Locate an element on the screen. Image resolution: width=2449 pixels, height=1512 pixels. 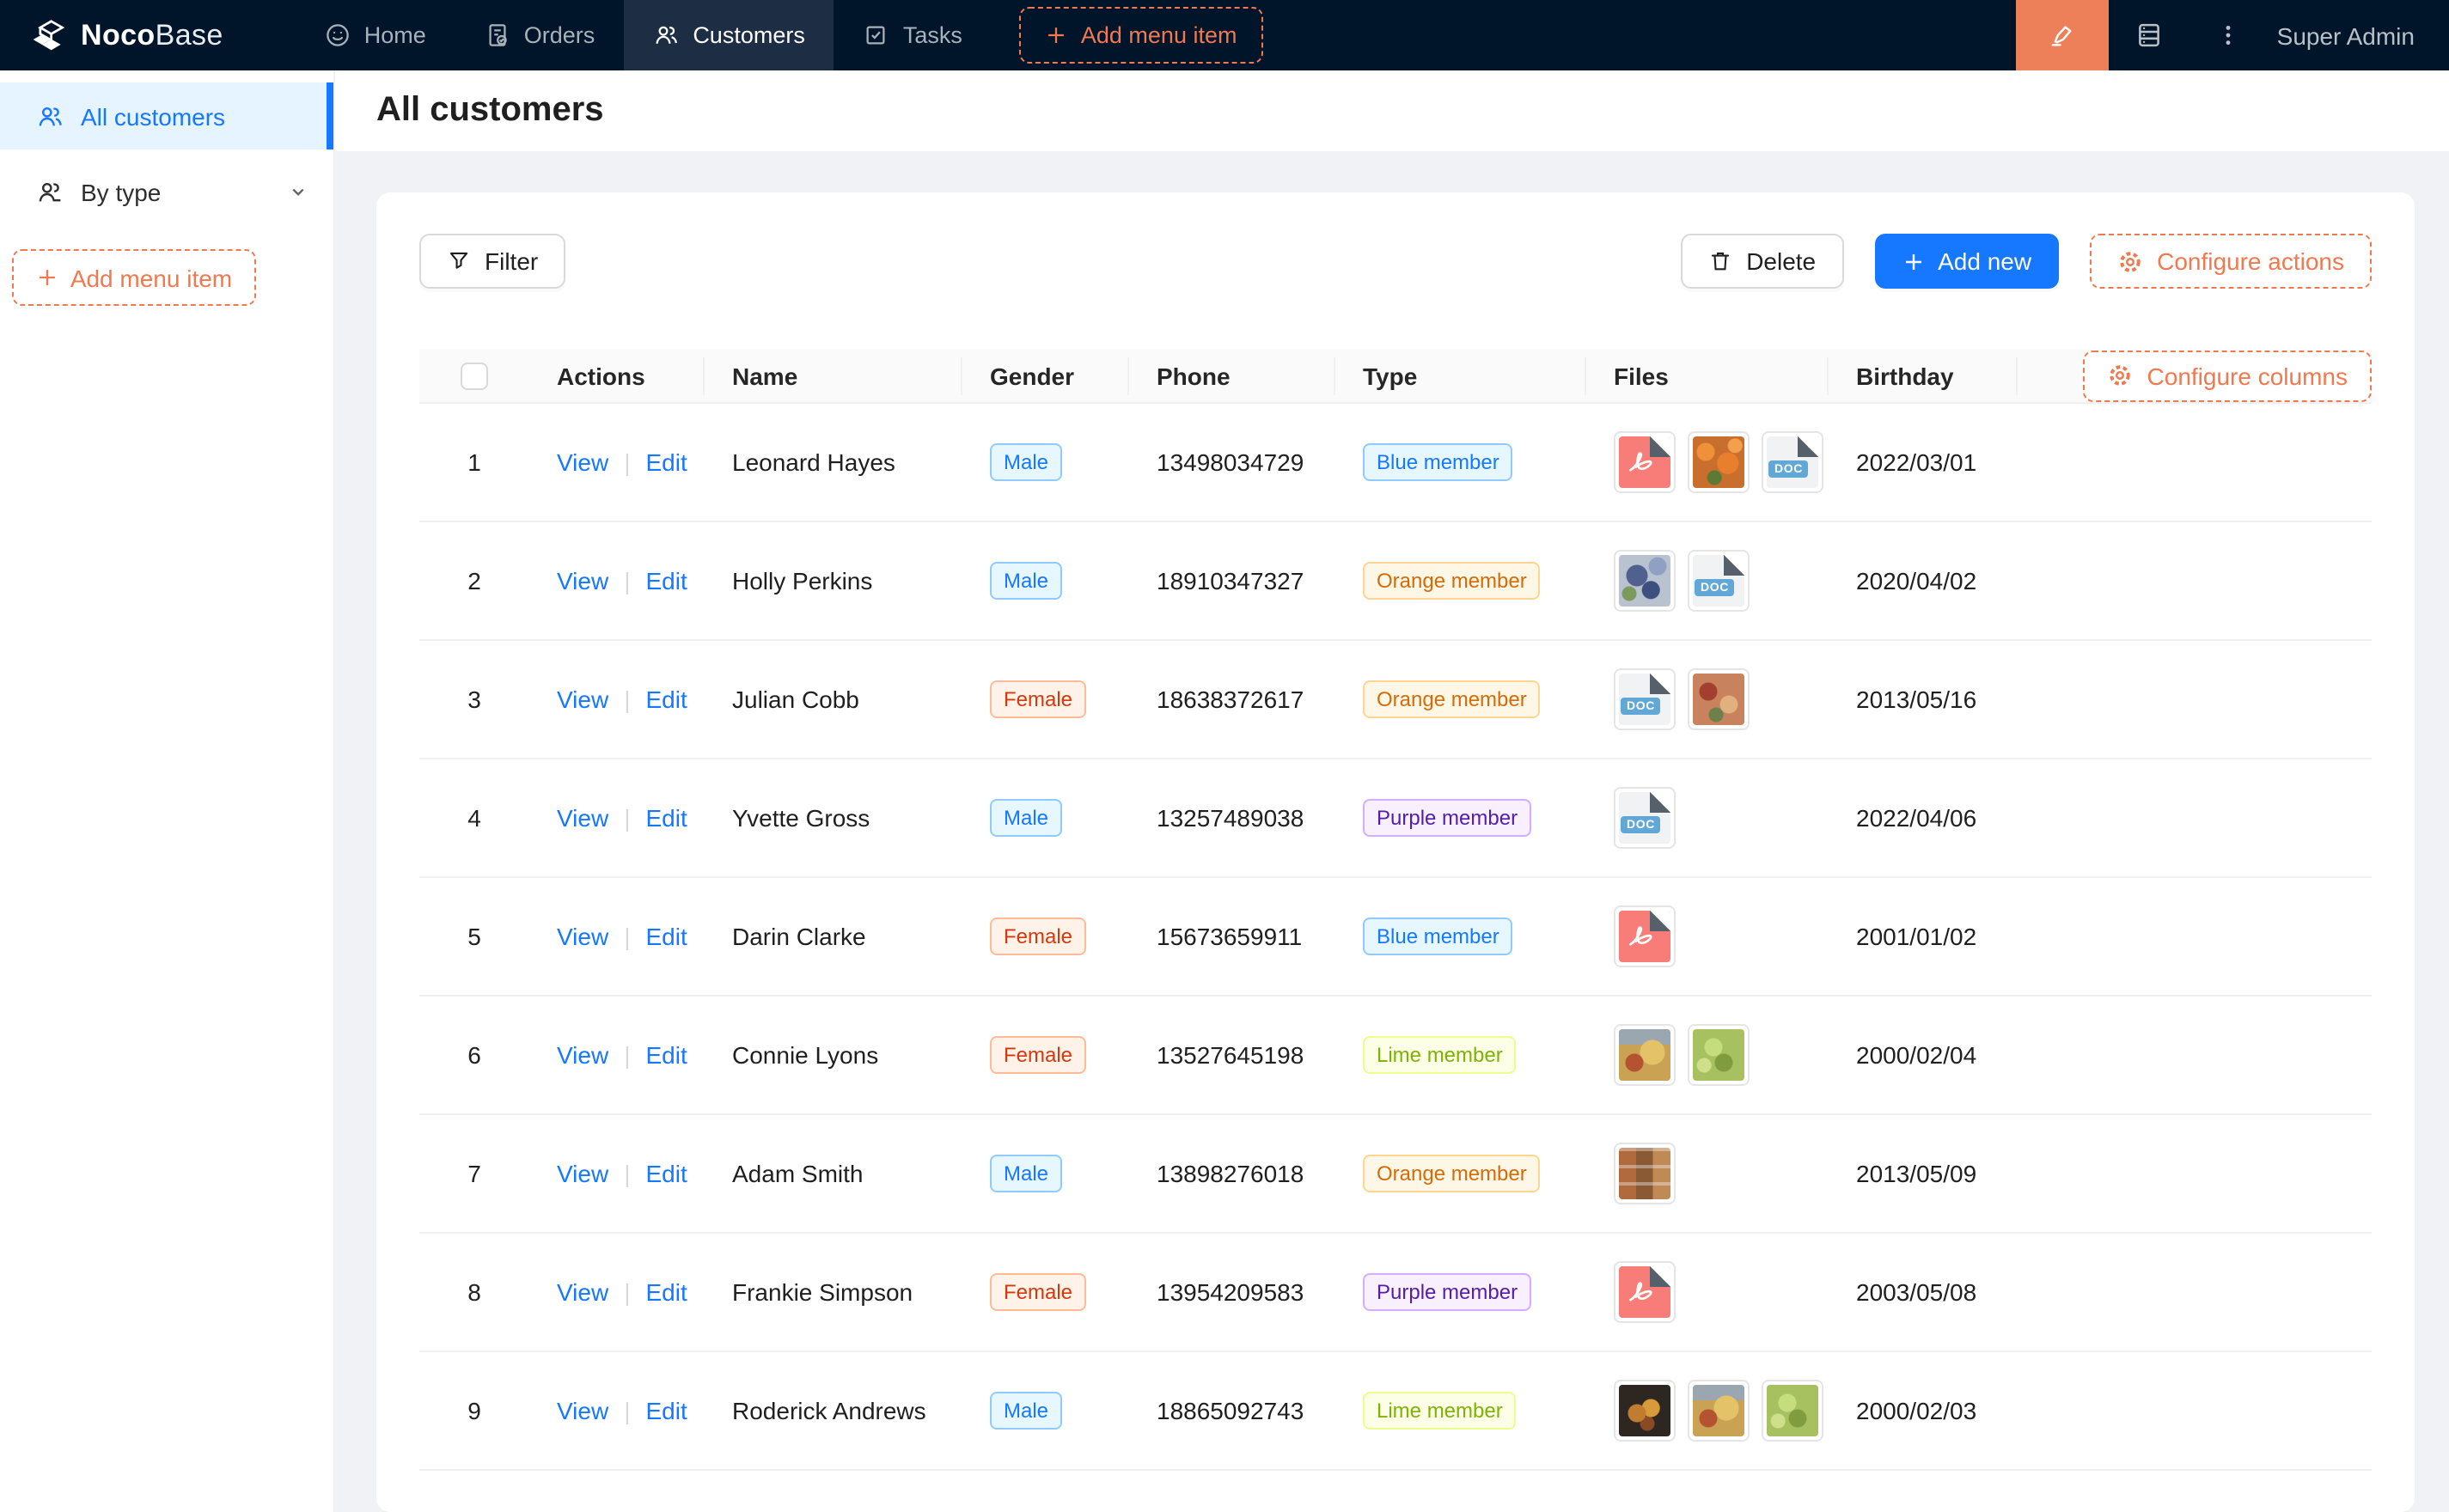
sidebar-item-all-customers: All customers is located at coordinates (166, 115).